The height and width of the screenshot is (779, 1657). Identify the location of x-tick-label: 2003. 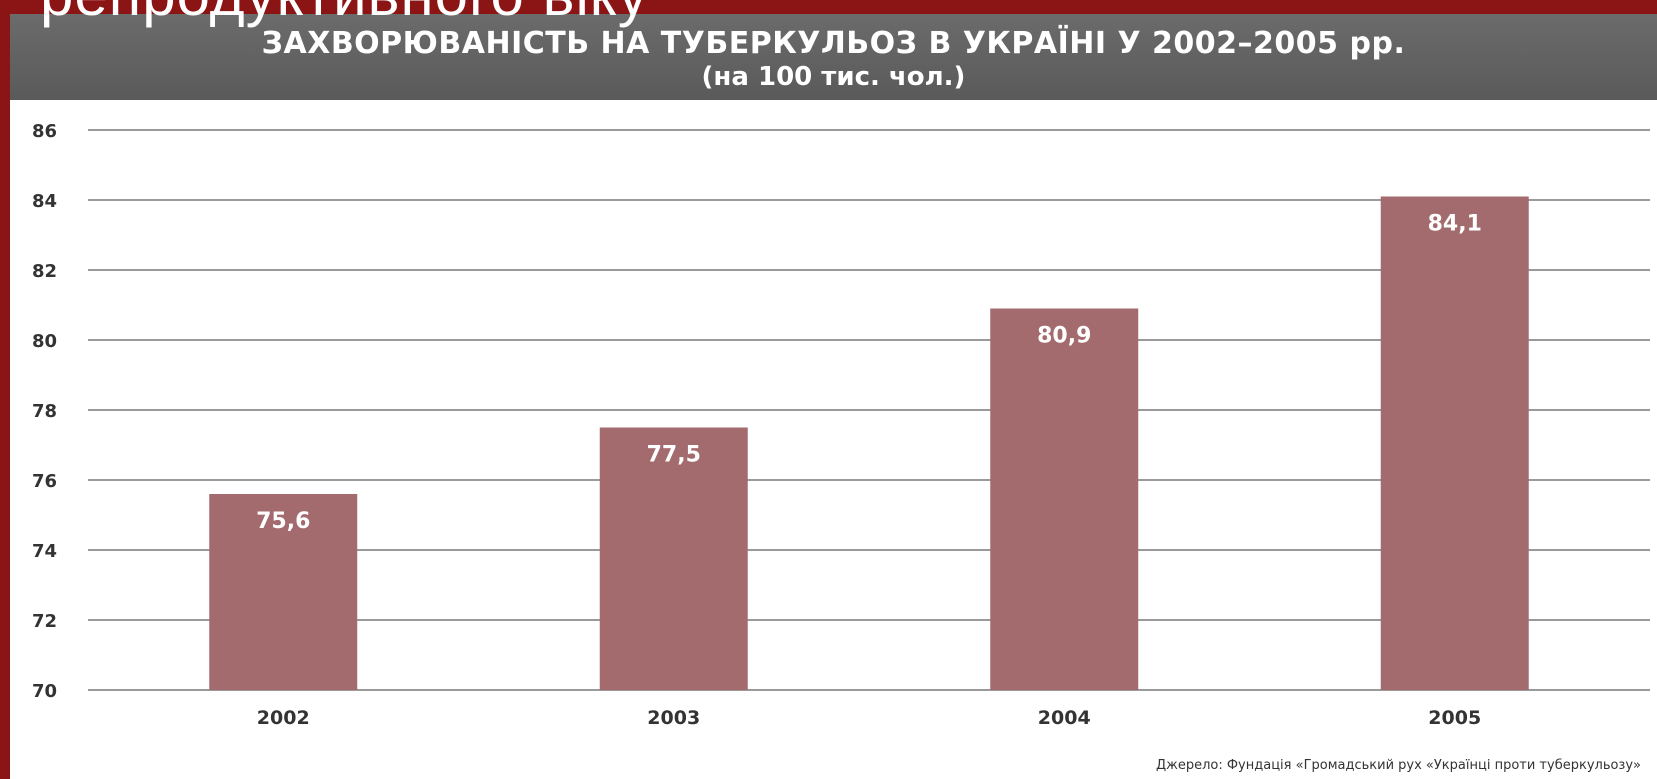
(673, 718).